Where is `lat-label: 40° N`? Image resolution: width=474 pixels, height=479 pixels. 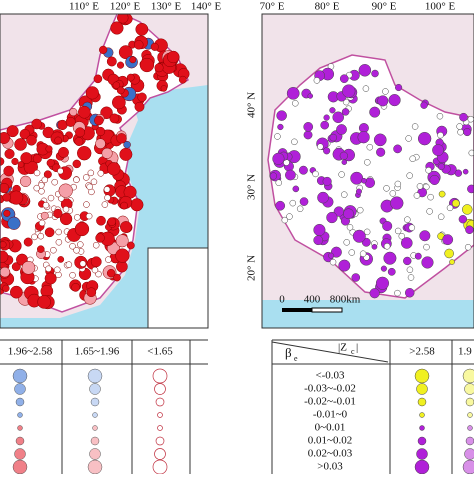 lat-label: 40° N is located at coordinates (252, 105).